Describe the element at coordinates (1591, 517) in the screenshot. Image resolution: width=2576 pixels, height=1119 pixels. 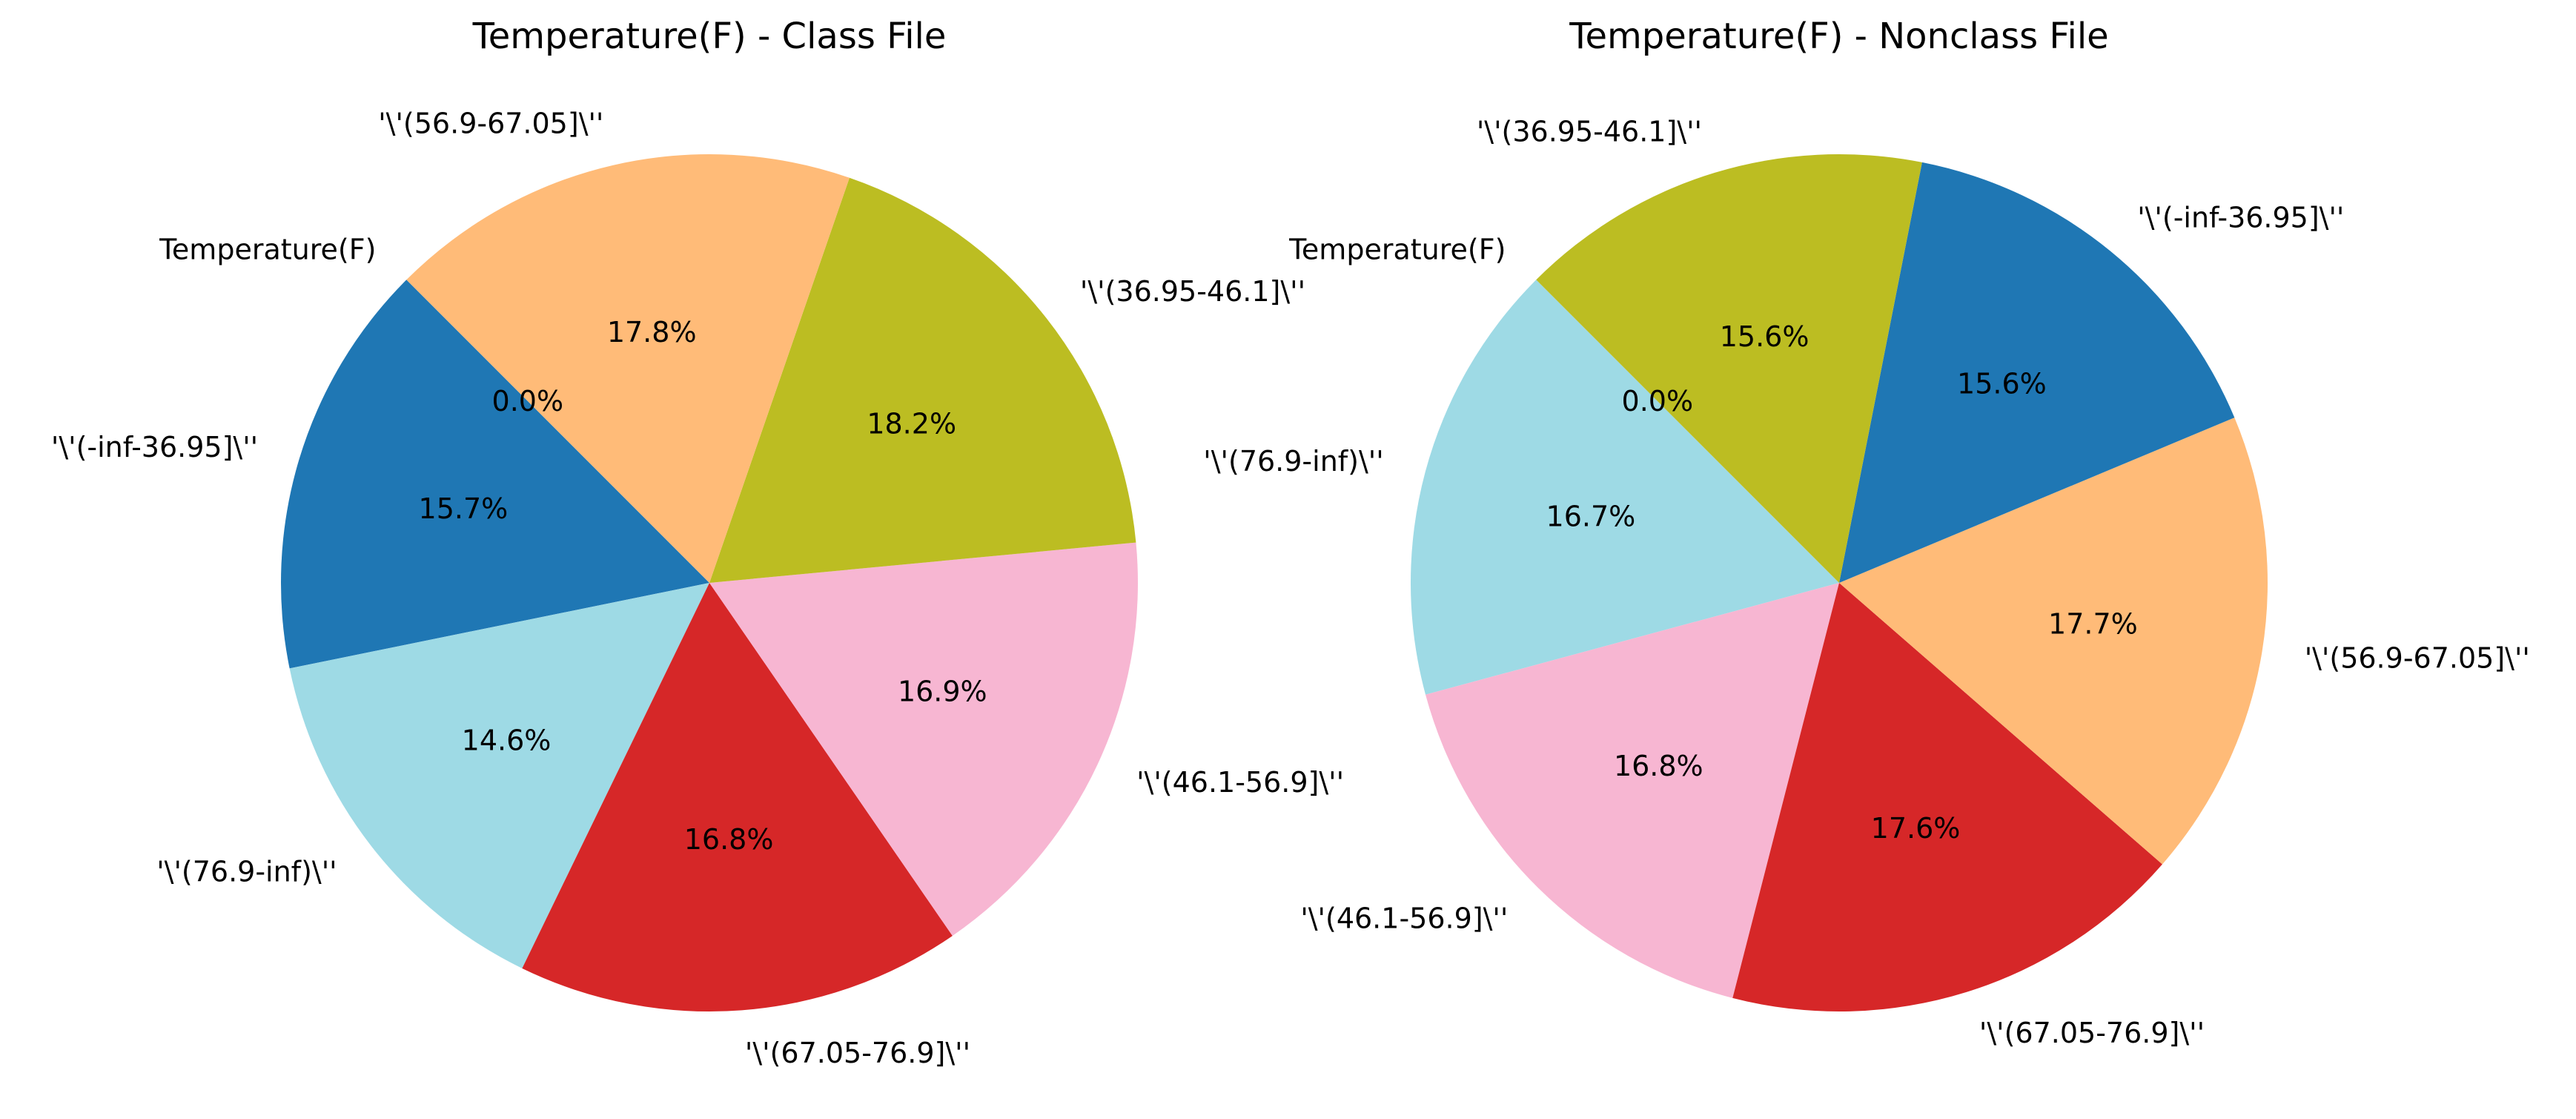
I see `slice-percent-label: 16.7%` at that location.